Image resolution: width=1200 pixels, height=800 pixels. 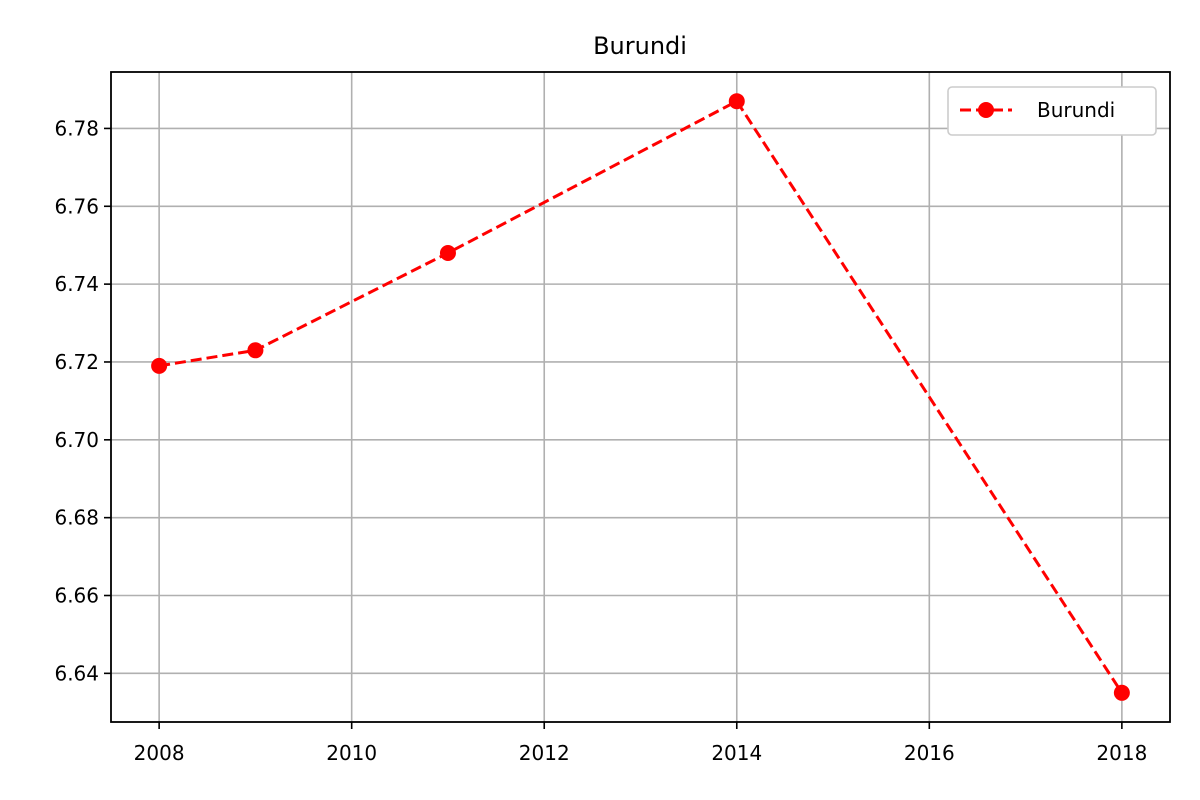 I want to click on y-tick-label: 6.74, so click(x=76, y=284).